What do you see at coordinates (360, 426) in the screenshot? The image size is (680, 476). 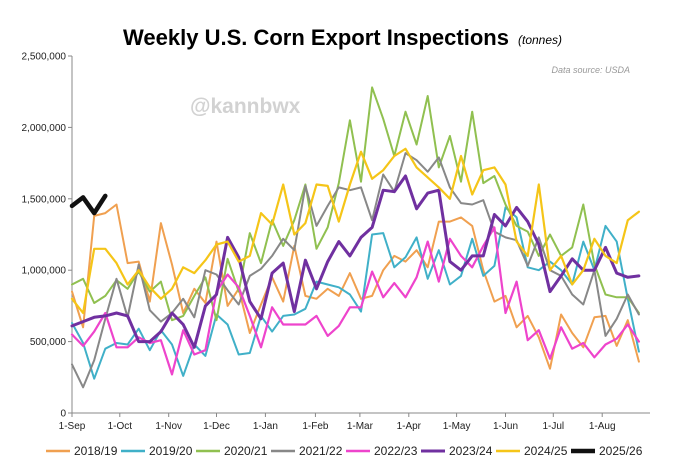 I see `x-tick-label: 1-Mar` at bounding box center [360, 426].